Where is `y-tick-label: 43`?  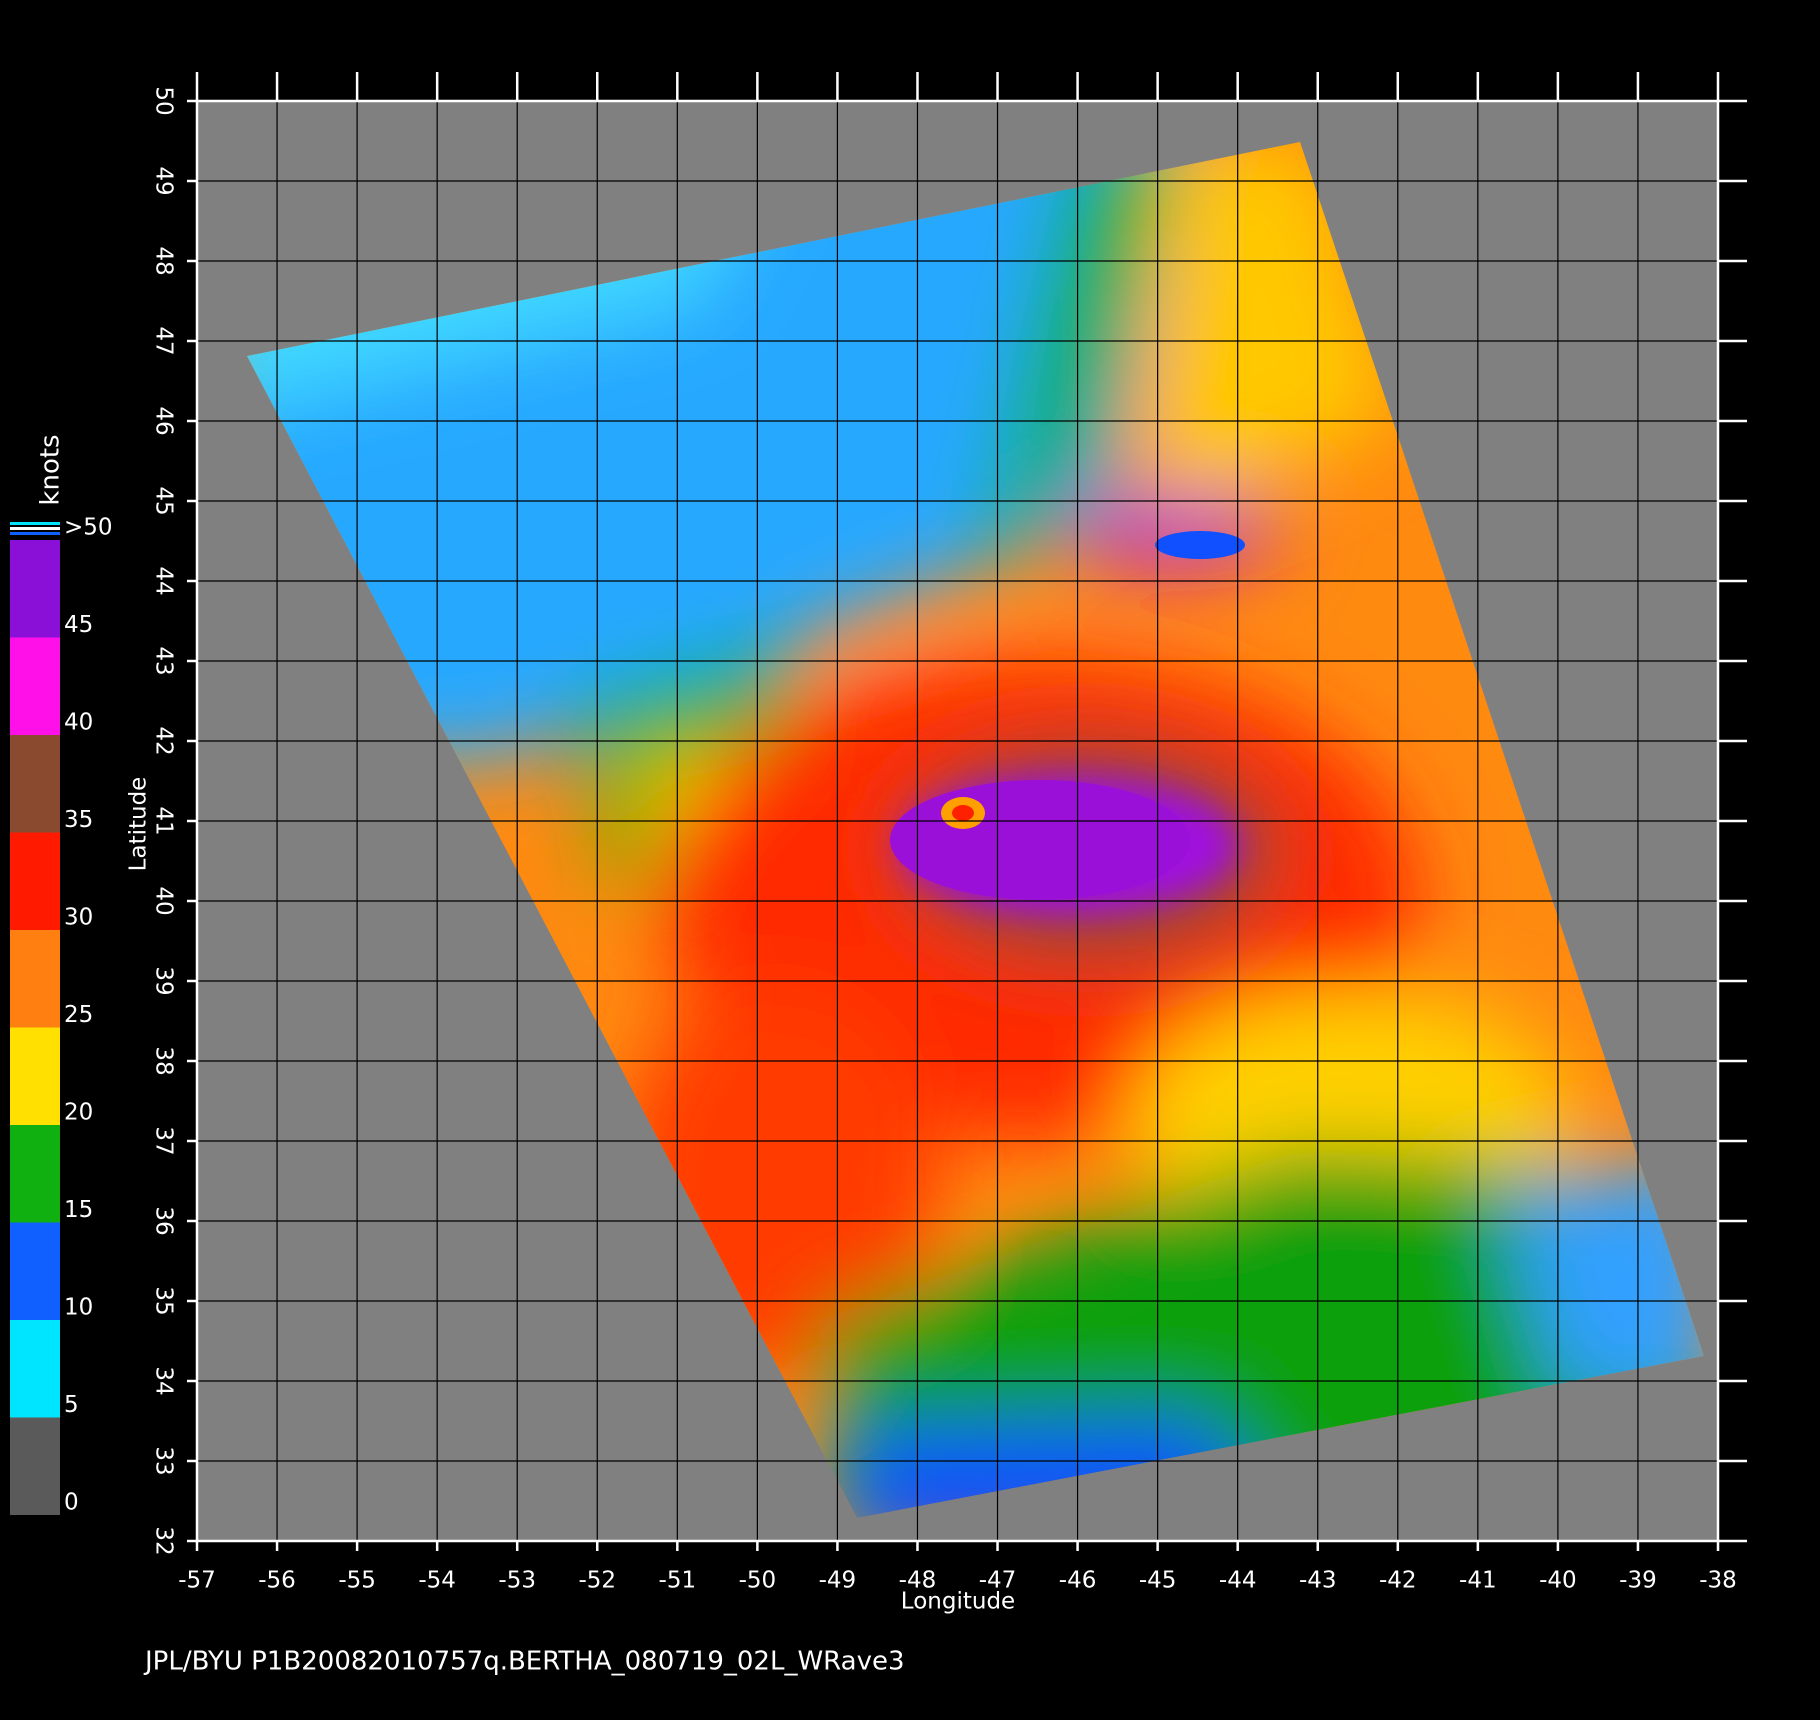
y-tick-label: 43 is located at coordinates (164, 660).